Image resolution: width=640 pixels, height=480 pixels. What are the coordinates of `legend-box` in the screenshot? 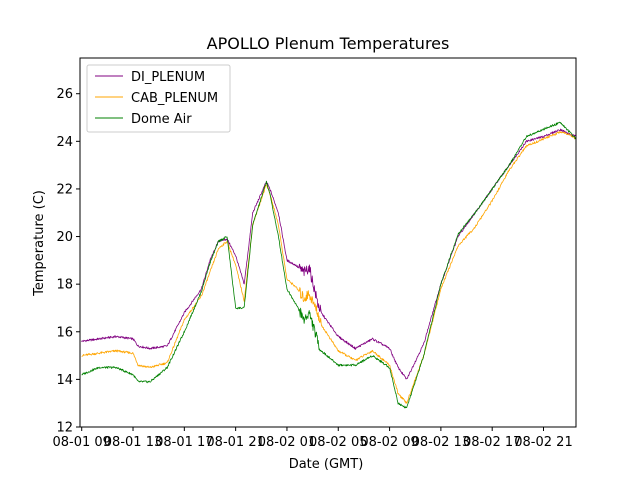 It's located at (158, 98).